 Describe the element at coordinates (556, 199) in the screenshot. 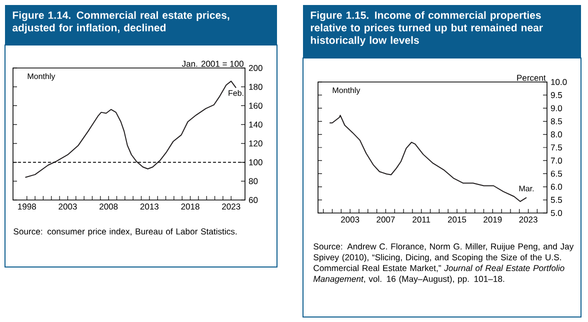

I see `y-tick-label: 5.5` at that location.